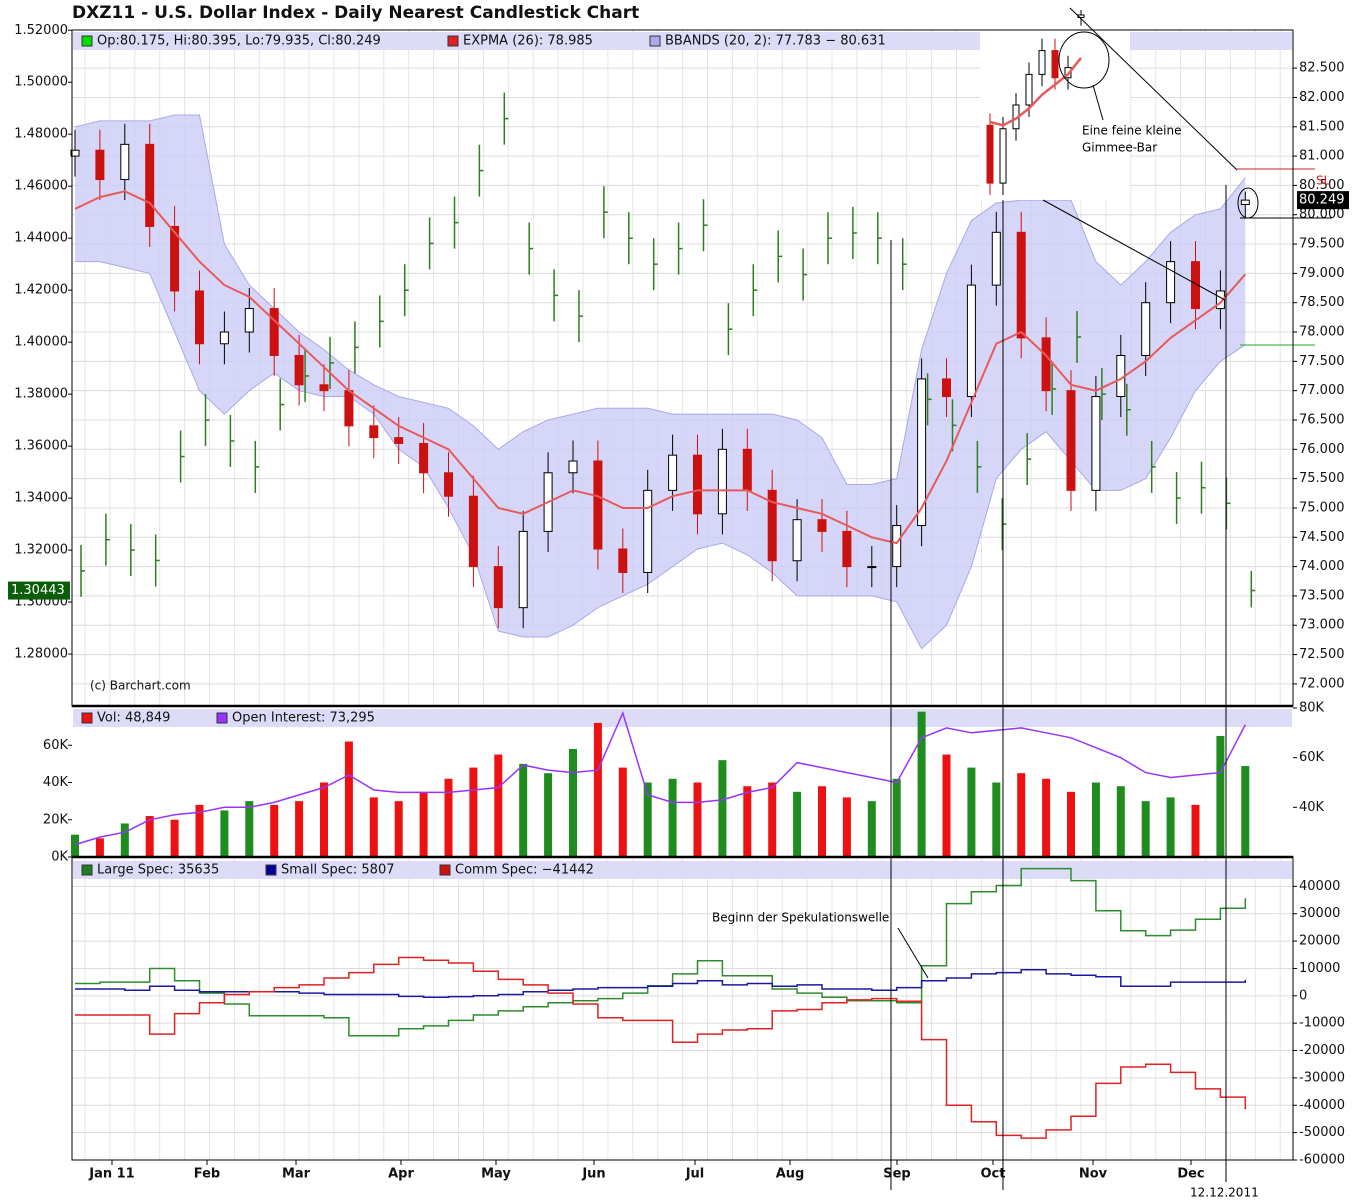 The image size is (1354, 1201). Describe the element at coordinates (1322, 419) in the screenshot. I see `y-tick-label: 76.500` at that location.